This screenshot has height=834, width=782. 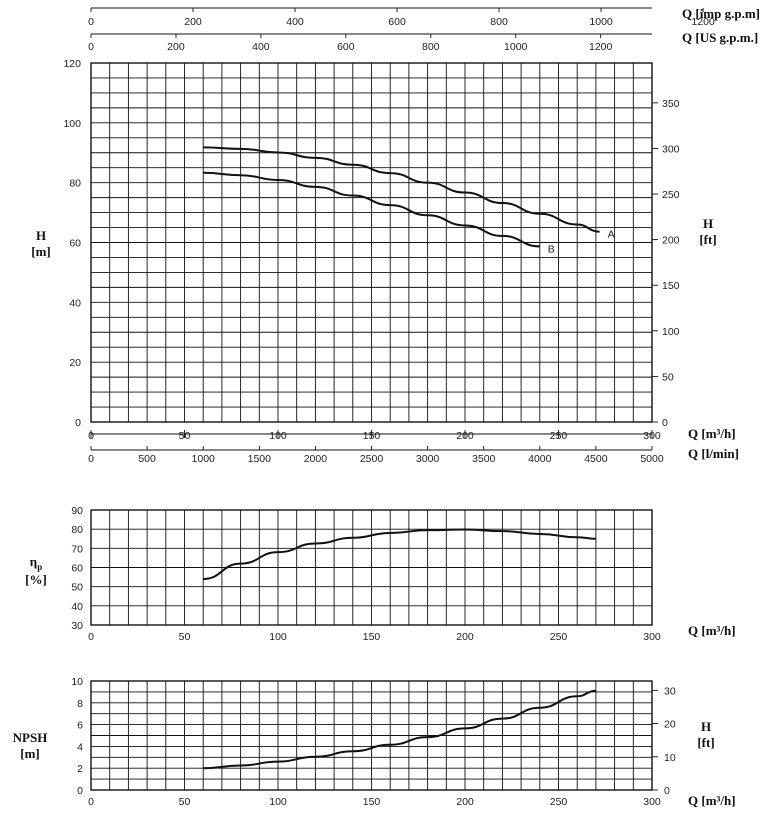 I want to click on eff-y-tick: 50, so click(x=77, y=588).